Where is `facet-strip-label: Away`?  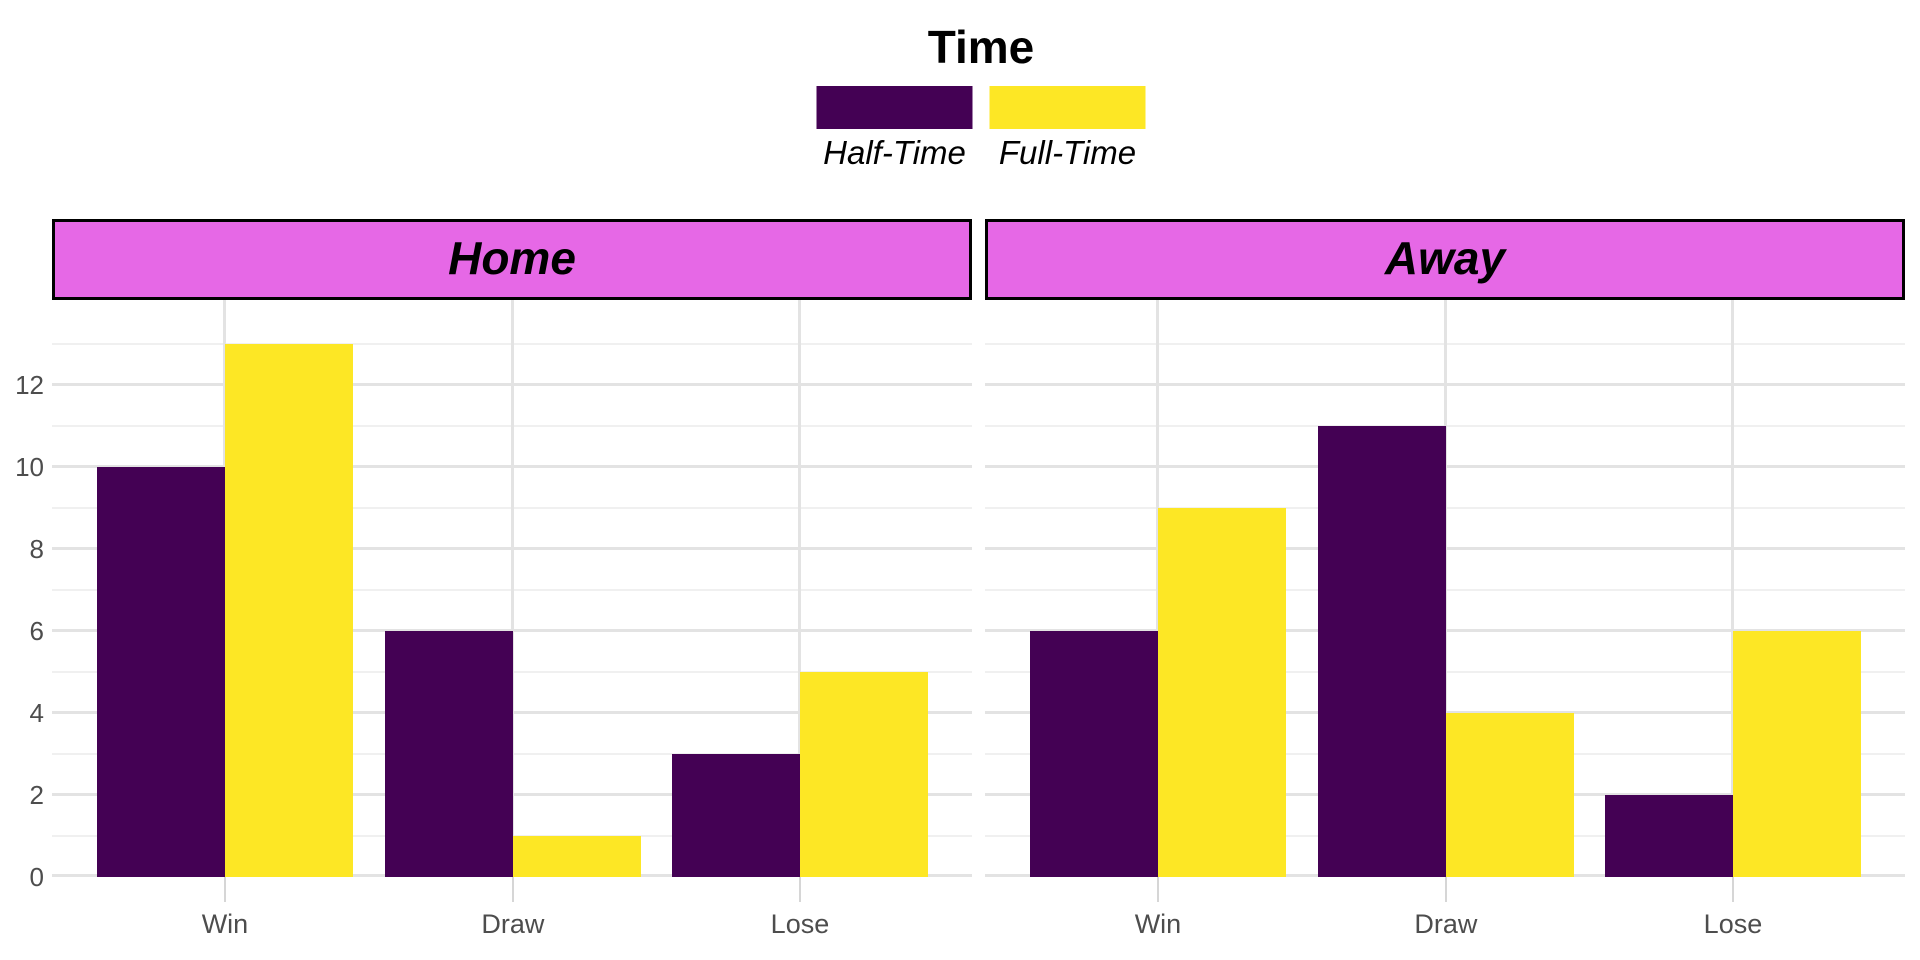 facet-strip-label: Away is located at coordinates (1445, 257).